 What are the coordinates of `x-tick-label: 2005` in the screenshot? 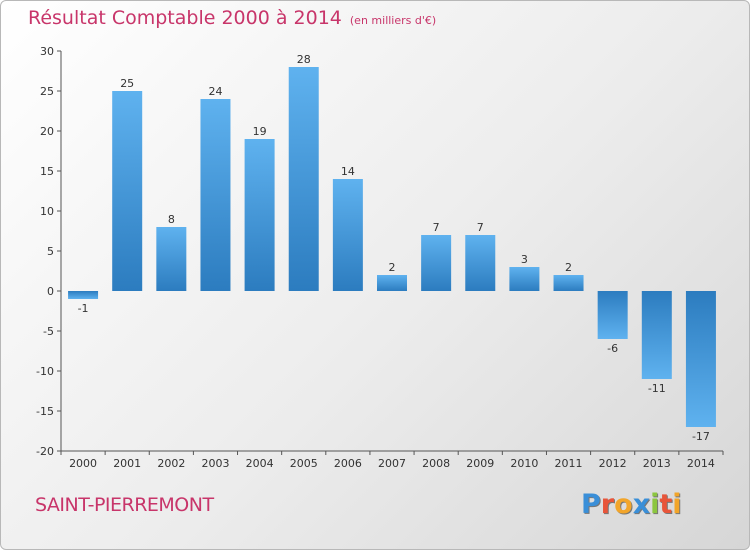 It's located at (304, 463).